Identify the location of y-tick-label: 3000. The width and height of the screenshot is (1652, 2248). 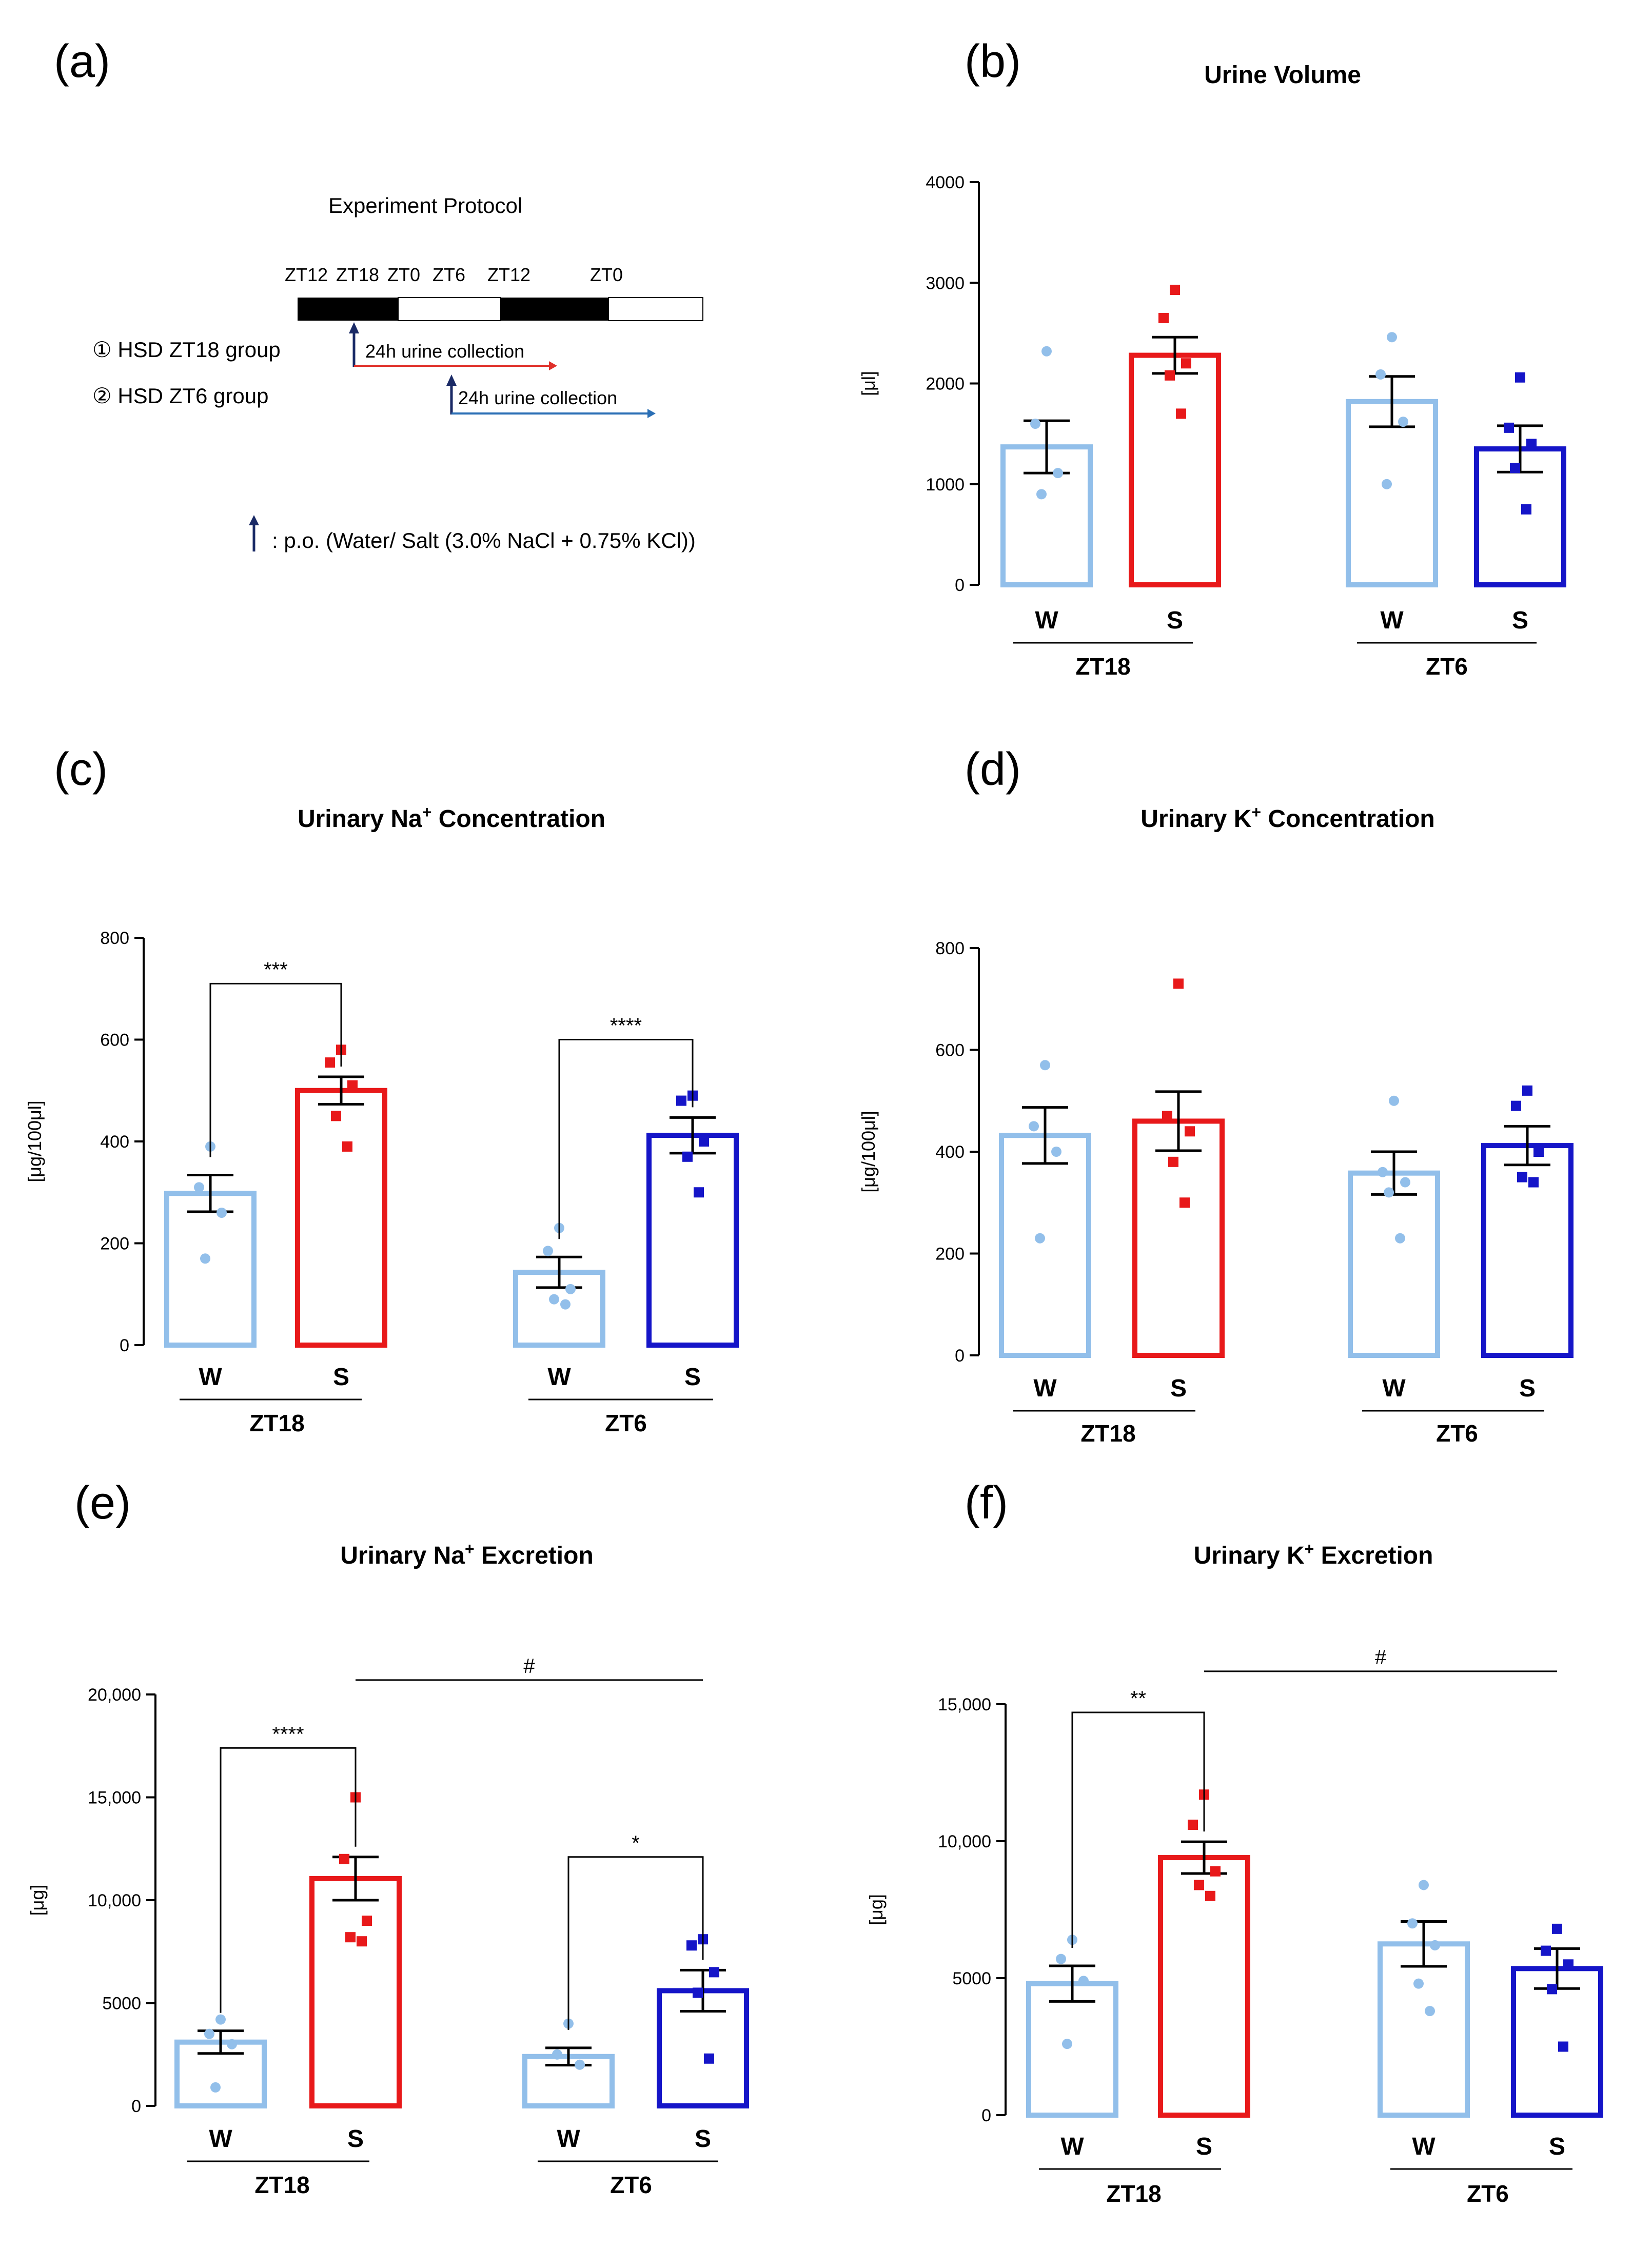
(945, 283).